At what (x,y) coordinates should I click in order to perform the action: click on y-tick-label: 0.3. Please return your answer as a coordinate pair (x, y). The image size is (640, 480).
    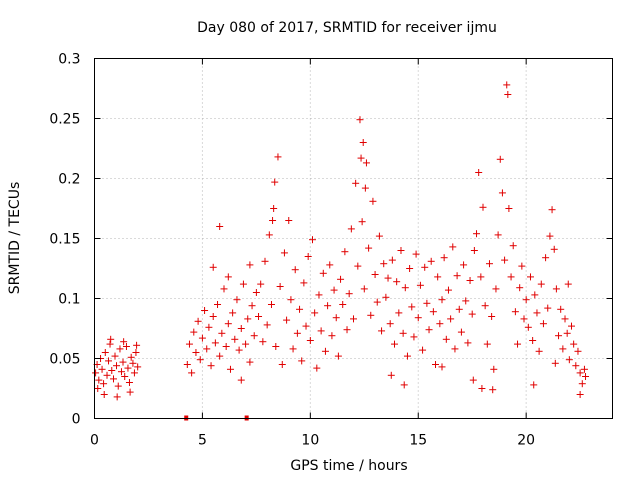
    Looking at the image, I should click on (69, 60).